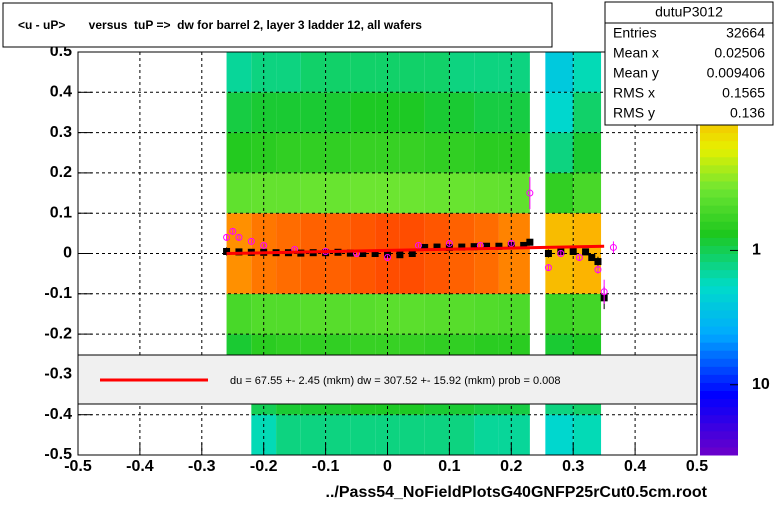 This screenshot has width=776, height=506. I want to click on stats-value: 0.009406, so click(736, 73).